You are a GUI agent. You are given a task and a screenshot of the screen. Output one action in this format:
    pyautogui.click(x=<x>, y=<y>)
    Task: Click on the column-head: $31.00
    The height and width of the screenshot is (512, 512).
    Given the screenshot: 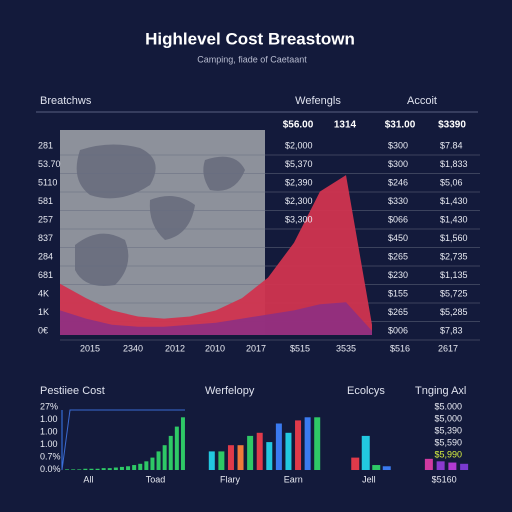 What is the action you would take?
    pyautogui.click(x=400, y=125)
    